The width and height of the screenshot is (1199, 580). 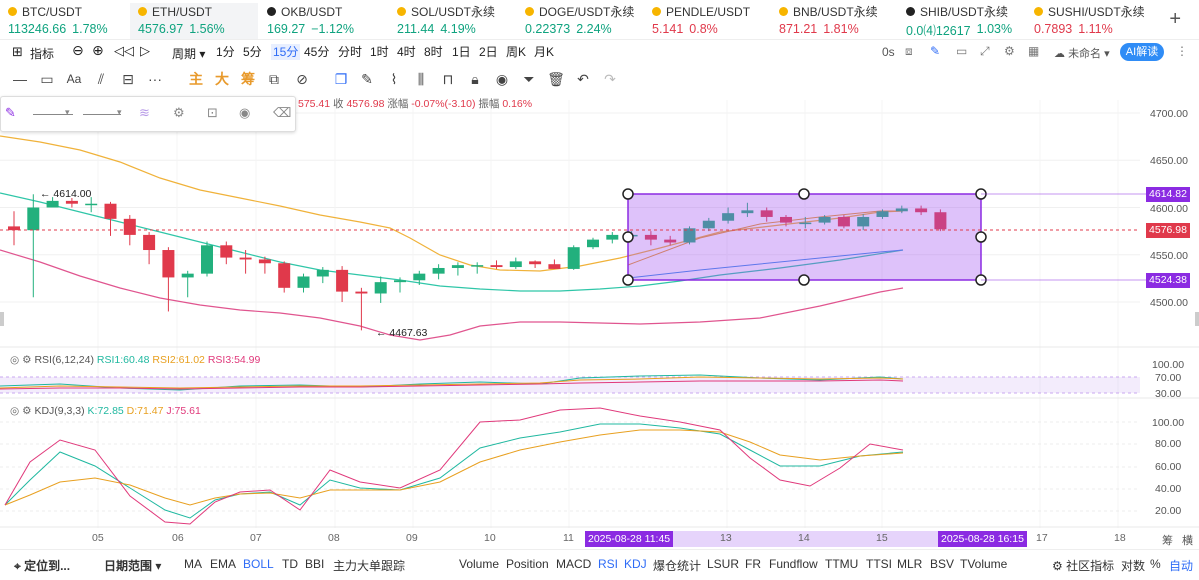 What do you see at coordinates (706, 21) in the screenshot?
I see `ticker-tab: PENDLE/USDT 5.141 0.8%` at bounding box center [706, 21].